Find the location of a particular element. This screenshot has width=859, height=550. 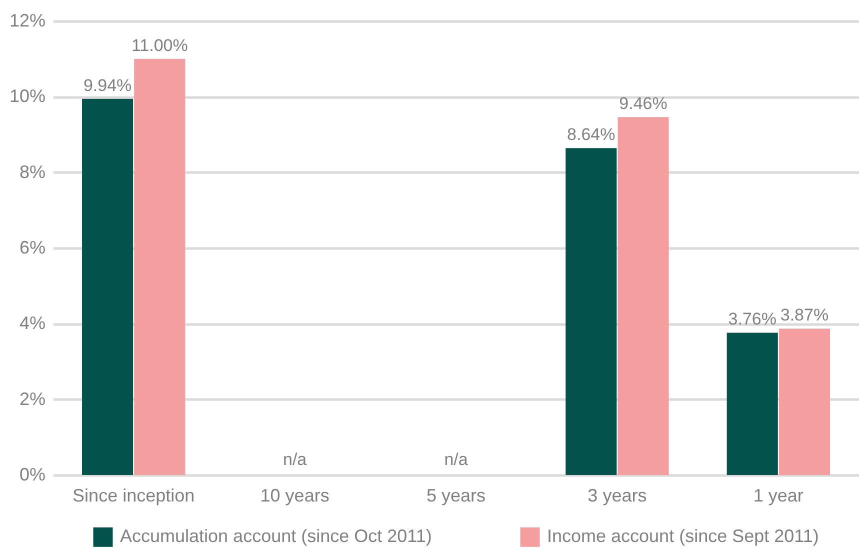

x-tick-label: 3 years is located at coordinates (617, 496).